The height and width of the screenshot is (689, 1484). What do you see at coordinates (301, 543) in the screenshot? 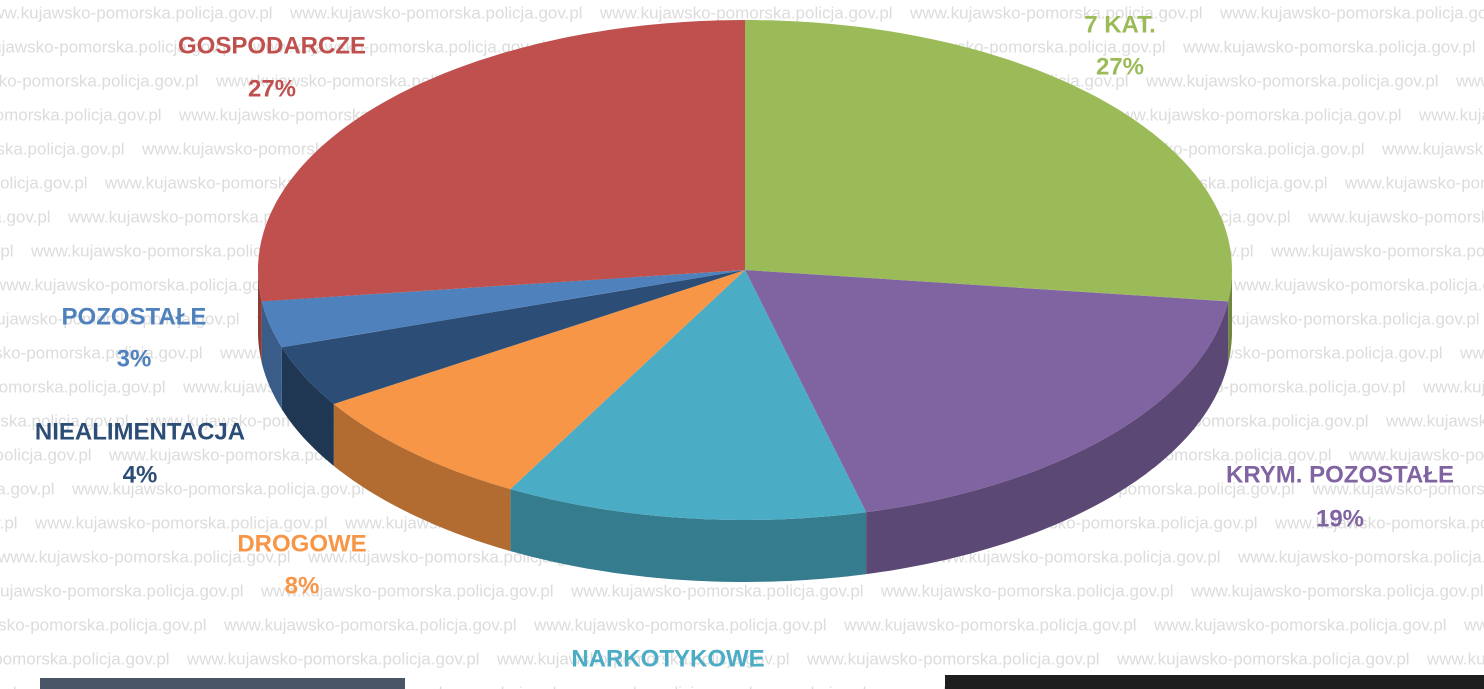
I see `category-label: DROGOWE` at bounding box center [301, 543].